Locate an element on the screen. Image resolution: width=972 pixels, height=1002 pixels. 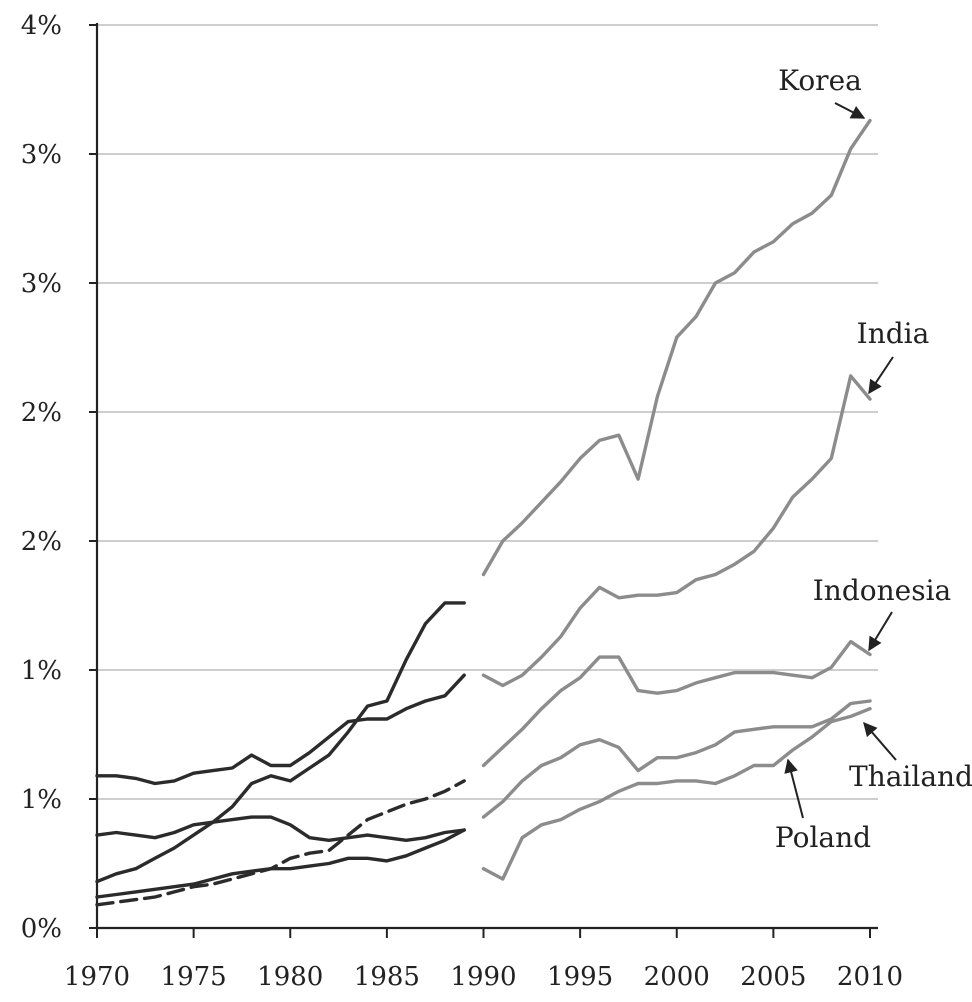
series-label-korea: Korea is located at coordinates (820, 80).